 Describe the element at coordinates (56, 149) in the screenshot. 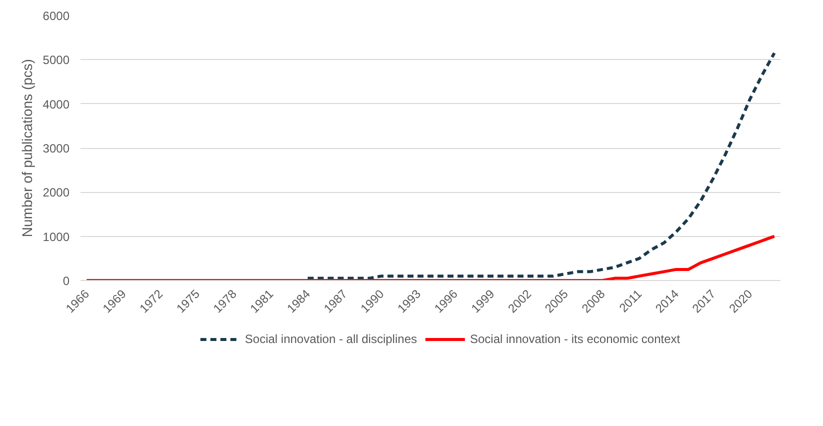

I see `y-tick-label: 3000` at that location.